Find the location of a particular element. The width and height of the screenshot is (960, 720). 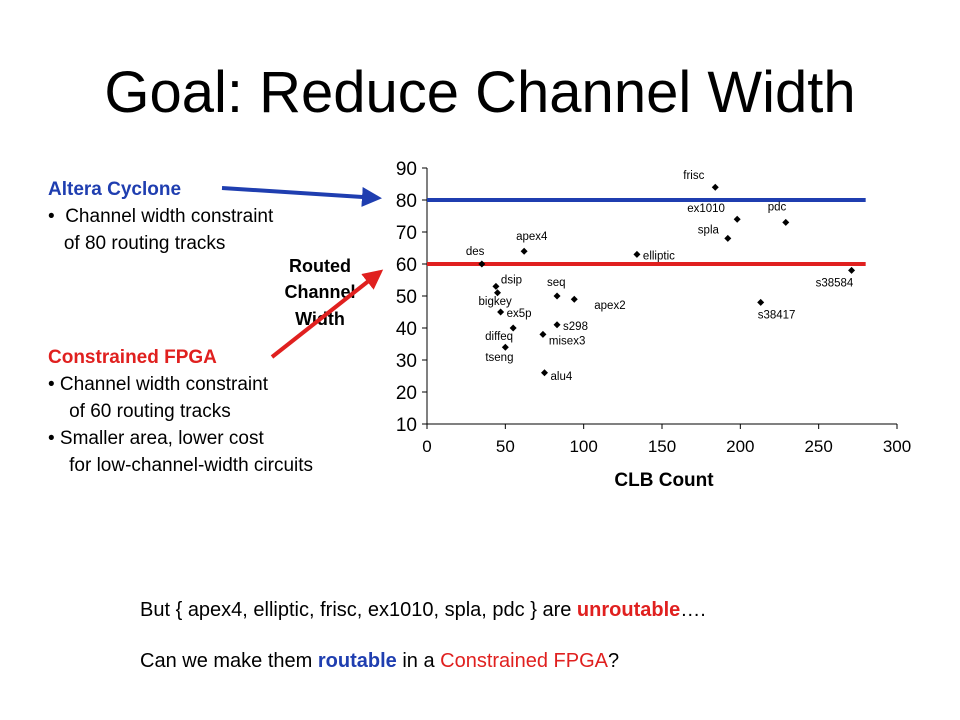

y-tick-label: 80 is located at coordinates (406, 201).